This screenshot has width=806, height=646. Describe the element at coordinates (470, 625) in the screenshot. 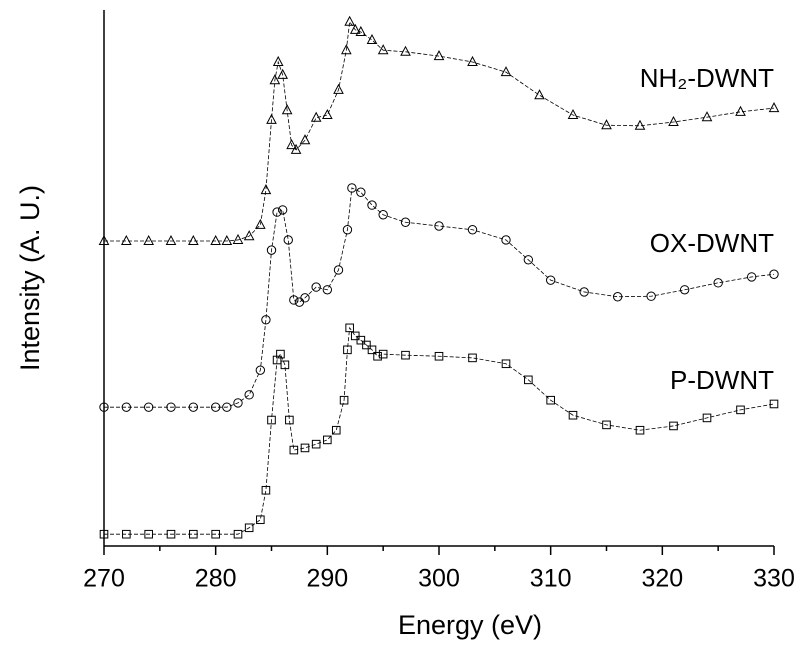

I see `x-axis-label: Energy (eV)` at that location.